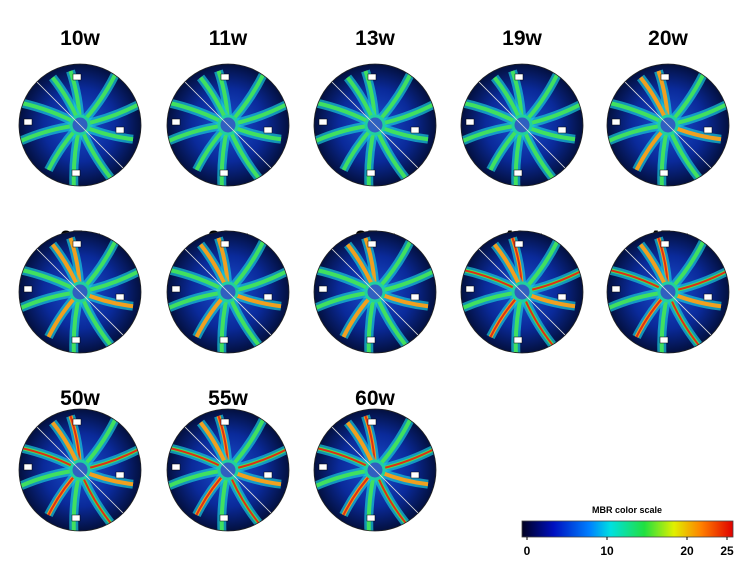 The image size is (750, 562). I want to click on tick-label: 0, so click(527, 551).